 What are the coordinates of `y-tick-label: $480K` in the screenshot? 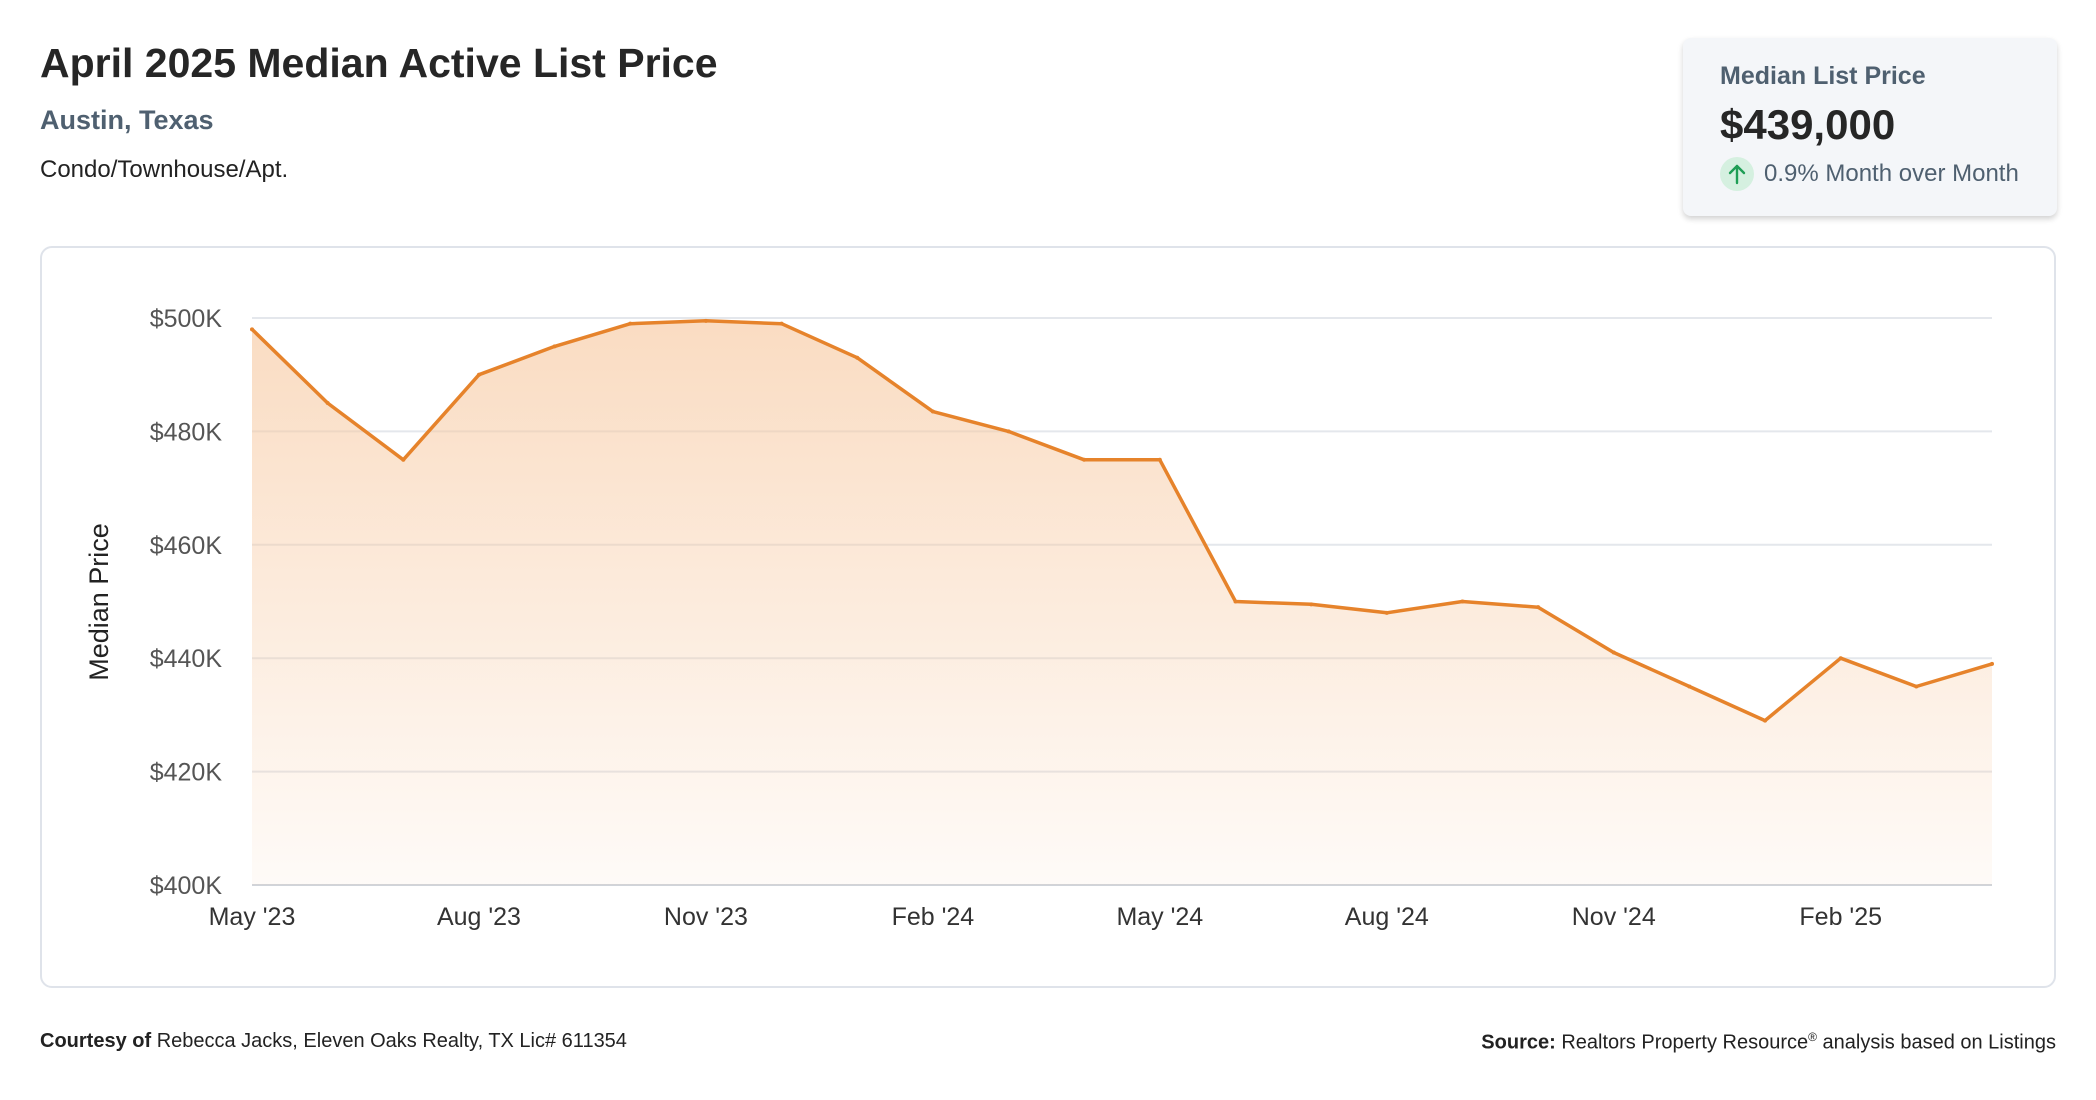 It's located at (186, 432).